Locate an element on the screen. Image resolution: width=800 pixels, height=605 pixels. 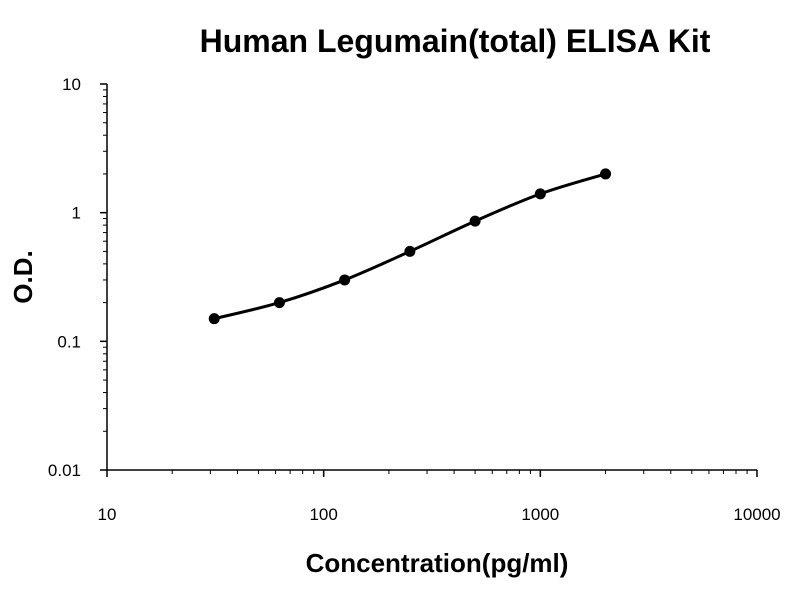
y-tick-label: 1 is located at coordinates (76, 213).